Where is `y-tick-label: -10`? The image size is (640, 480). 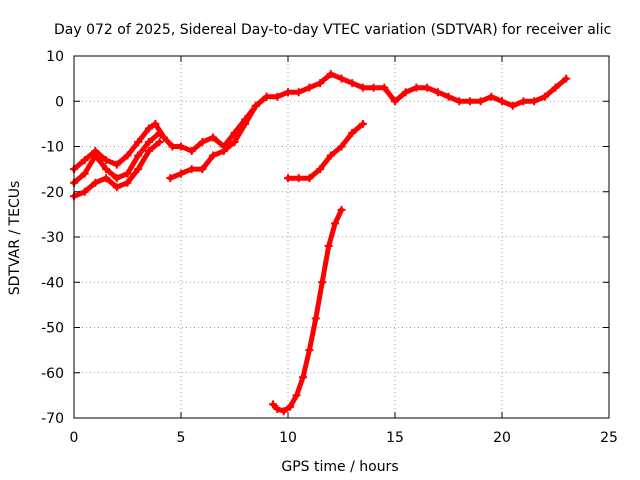 y-tick-label: -10 is located at coordinates (52, 148).